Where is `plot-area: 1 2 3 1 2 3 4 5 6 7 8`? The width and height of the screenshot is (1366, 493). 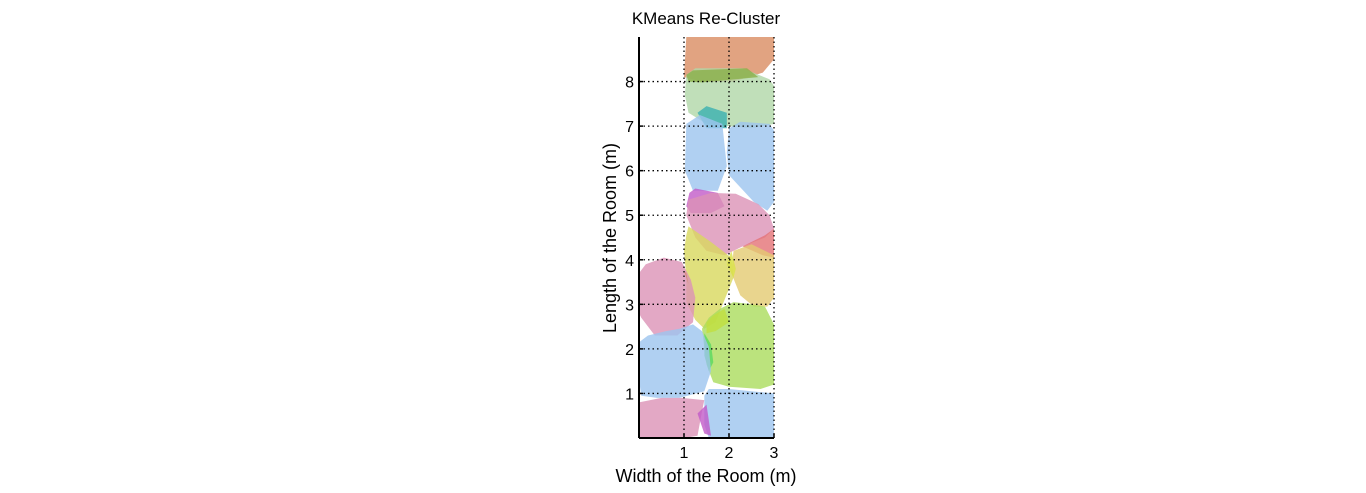 plot-area: 1 2 3 1 2 3 4 5 6 7 8 is located at coordinates (702, 249).